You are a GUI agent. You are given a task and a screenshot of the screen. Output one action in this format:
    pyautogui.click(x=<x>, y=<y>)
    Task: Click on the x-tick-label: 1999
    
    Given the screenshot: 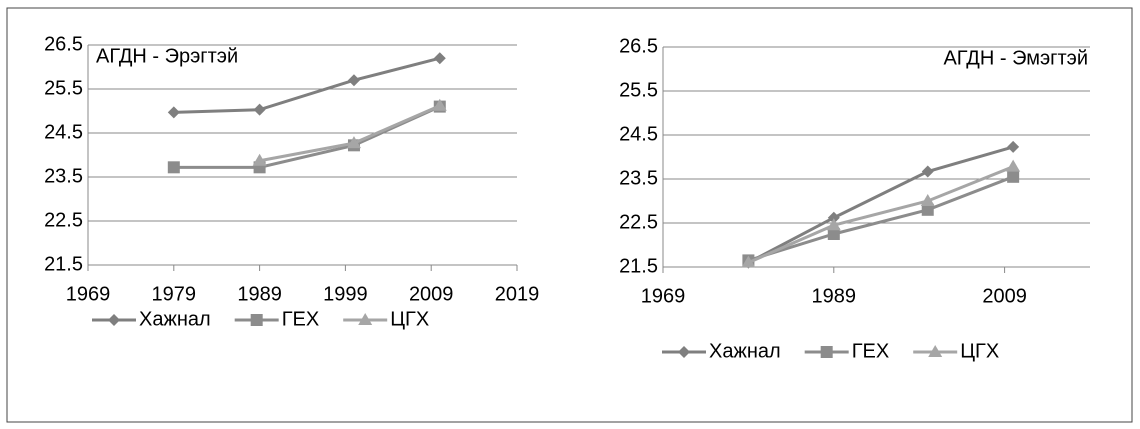 What is the action you would take?
    pyautogui.click(x=345, y=294)
    